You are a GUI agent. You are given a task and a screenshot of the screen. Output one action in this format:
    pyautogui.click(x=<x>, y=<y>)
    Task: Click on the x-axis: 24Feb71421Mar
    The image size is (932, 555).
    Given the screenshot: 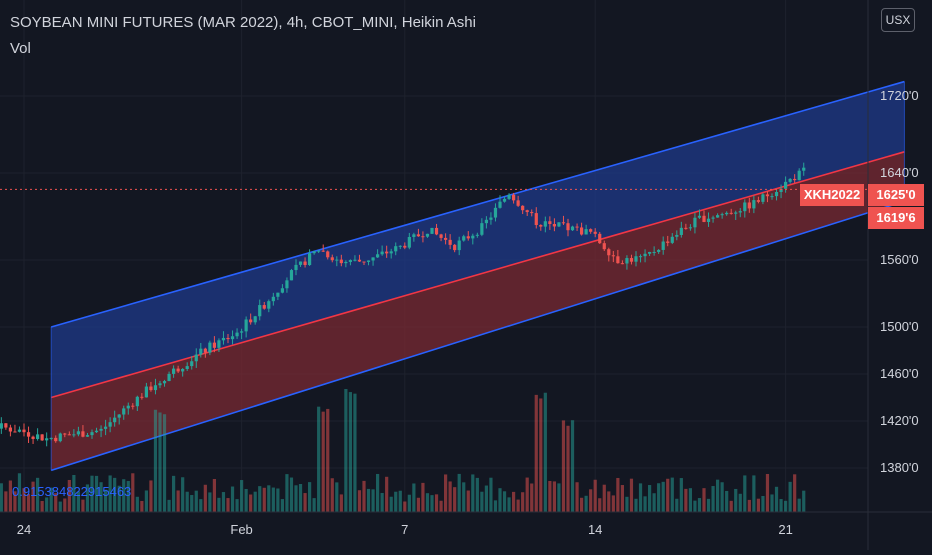 What is the action you would take?
    pyautogui.click(x=466, y=524)
    